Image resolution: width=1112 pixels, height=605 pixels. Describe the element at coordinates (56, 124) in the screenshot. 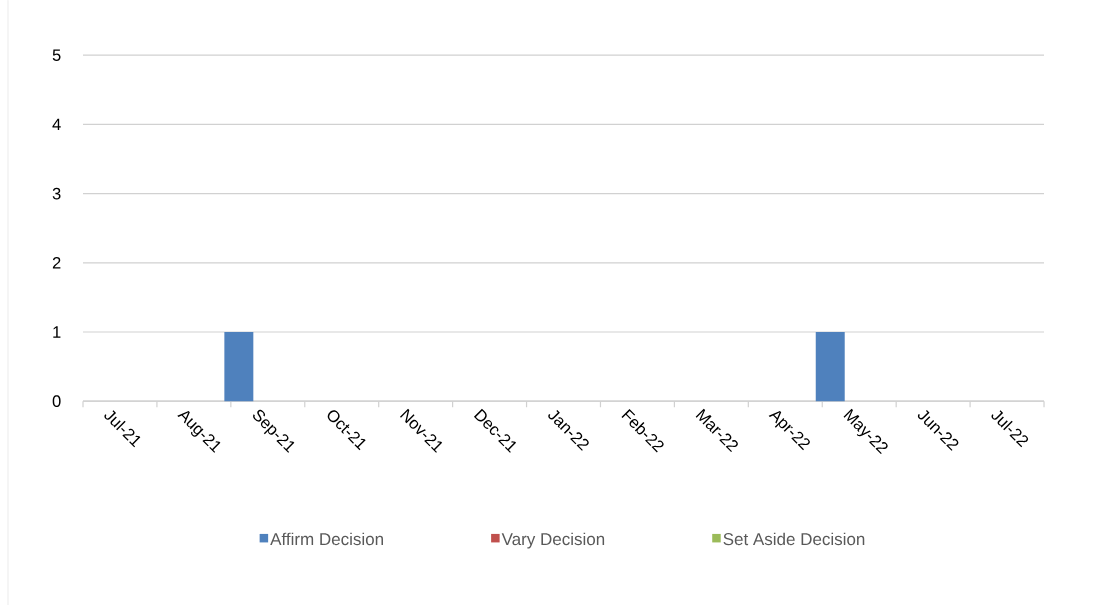

I see `y-tick-label: 4` at that location.